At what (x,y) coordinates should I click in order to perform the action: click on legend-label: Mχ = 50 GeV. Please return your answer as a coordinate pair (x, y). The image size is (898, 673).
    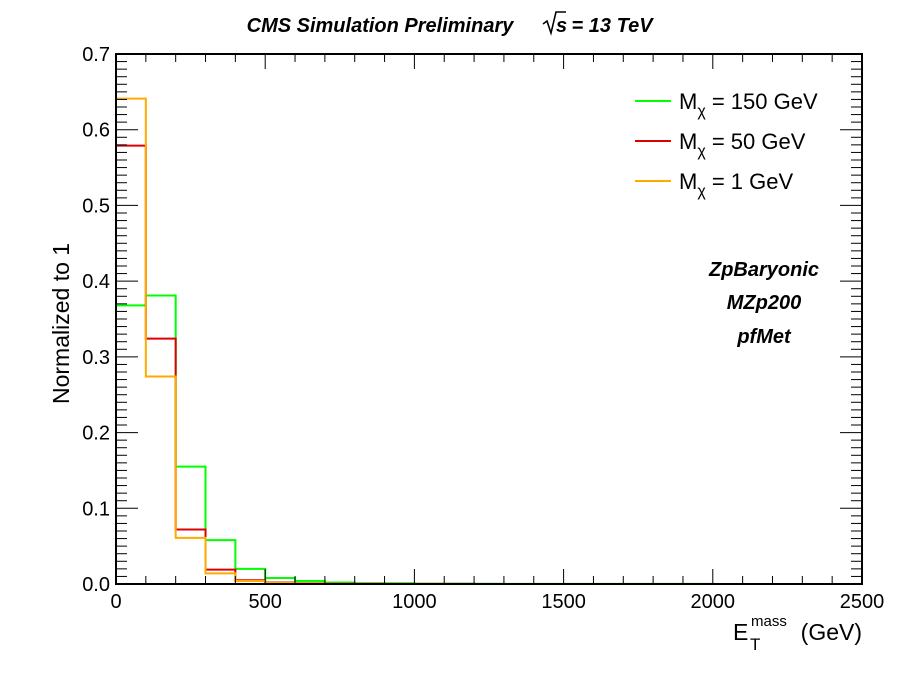
    Looking at the image, I should click on (742, 144).